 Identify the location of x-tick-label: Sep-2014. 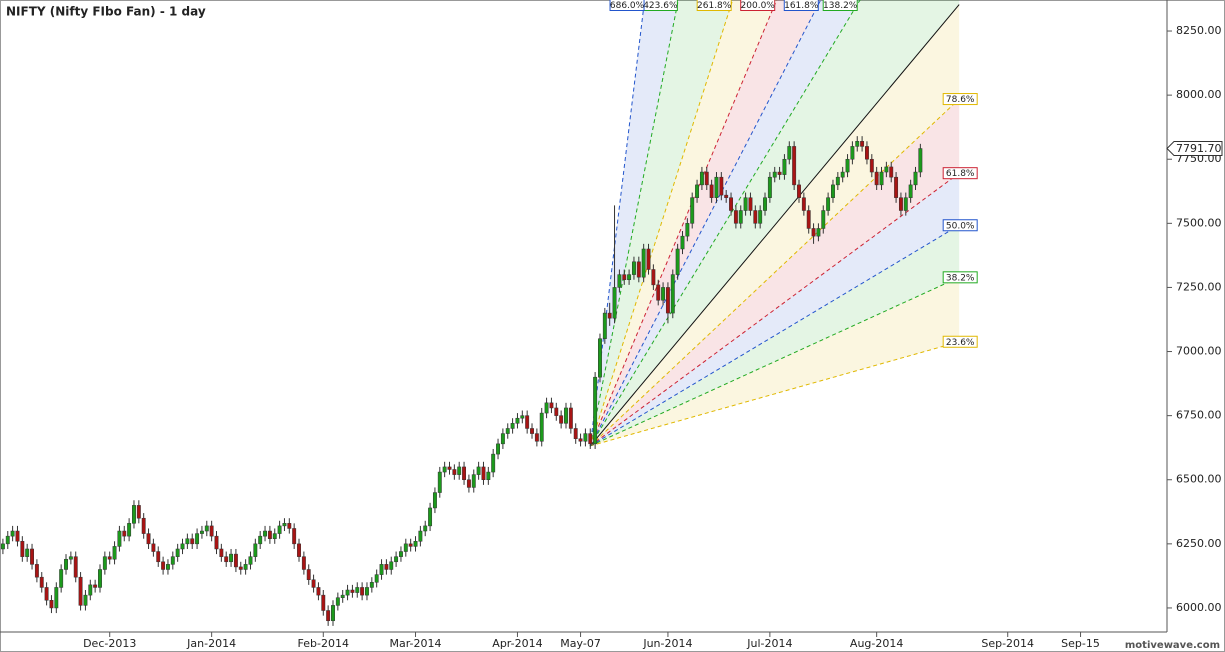
(1007, 643).